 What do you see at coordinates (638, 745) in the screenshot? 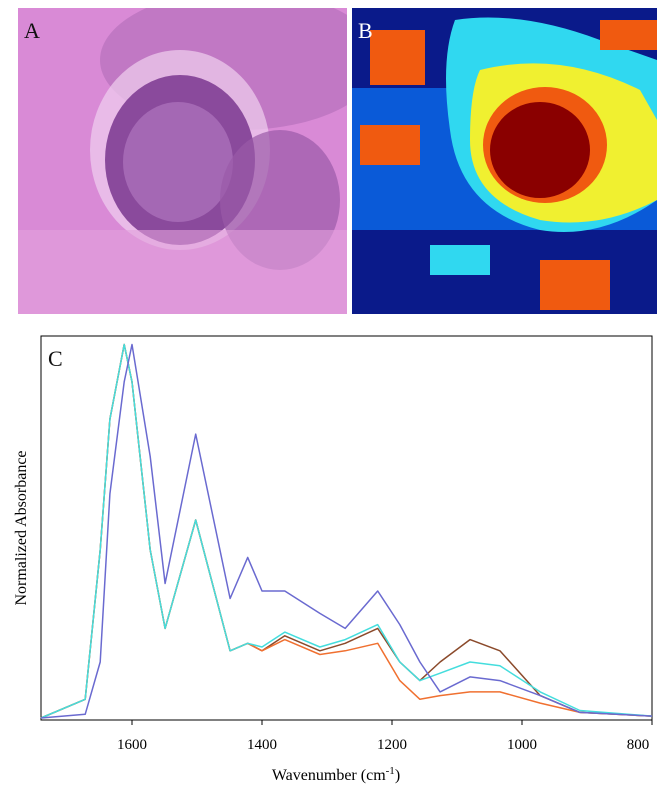
I see `x-tick-label: 800` at bounding box center [638, 745].